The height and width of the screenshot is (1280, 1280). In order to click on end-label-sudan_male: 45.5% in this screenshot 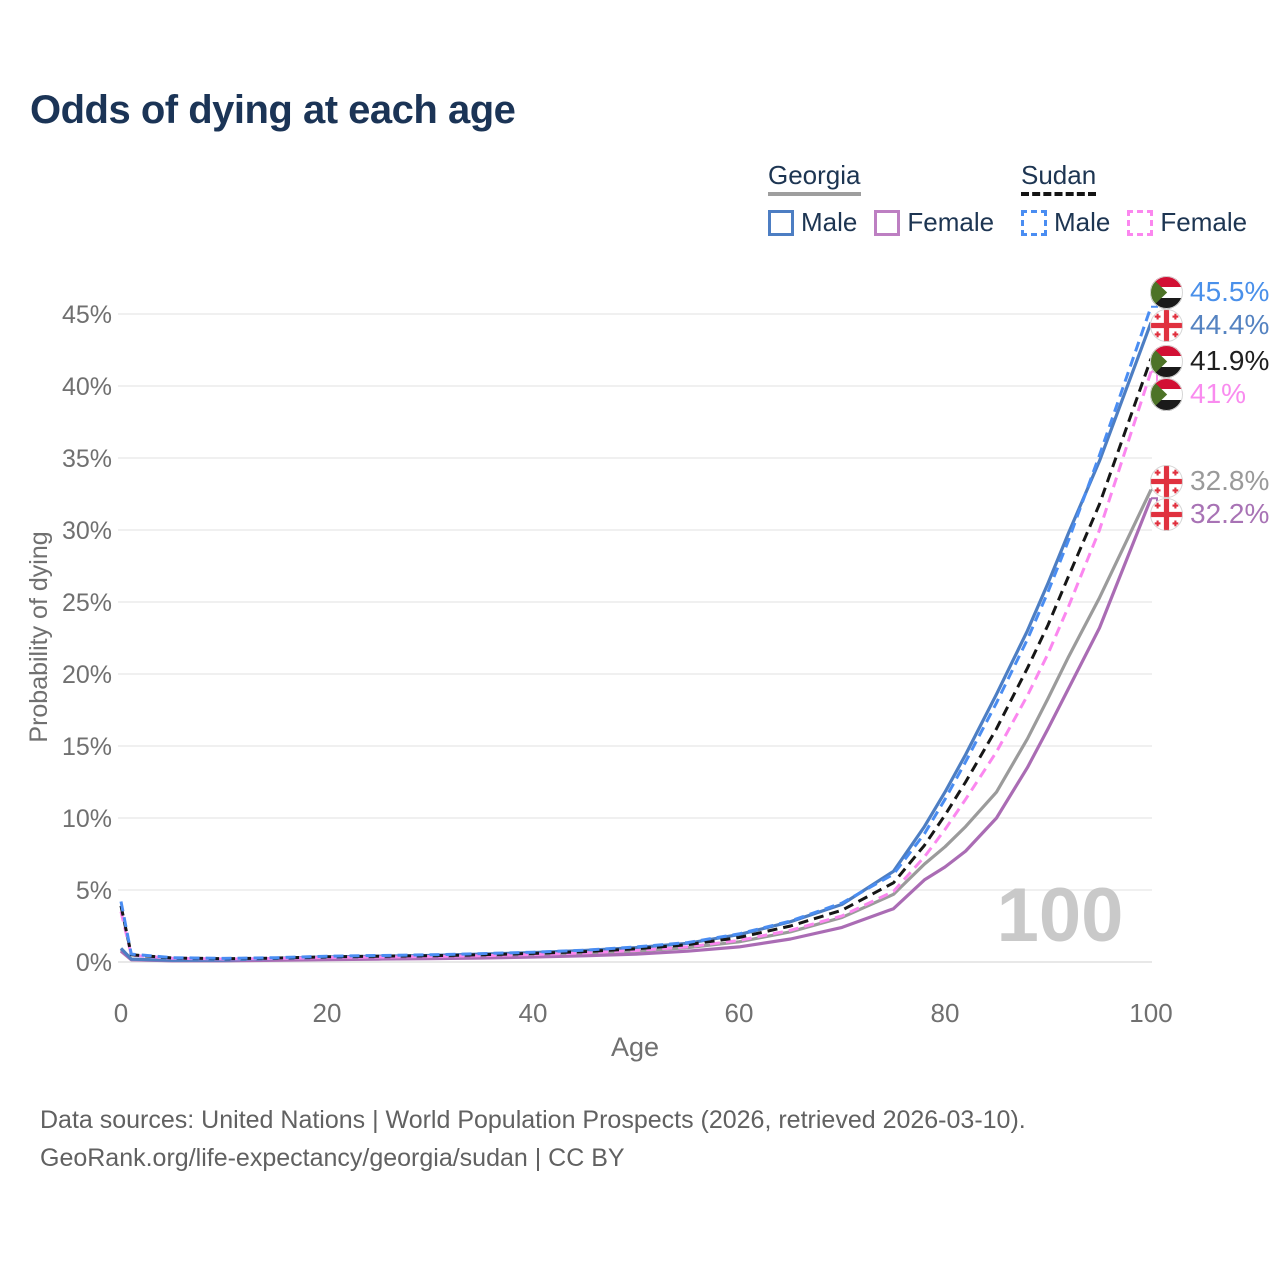, I will do `click(1209, 292)`.